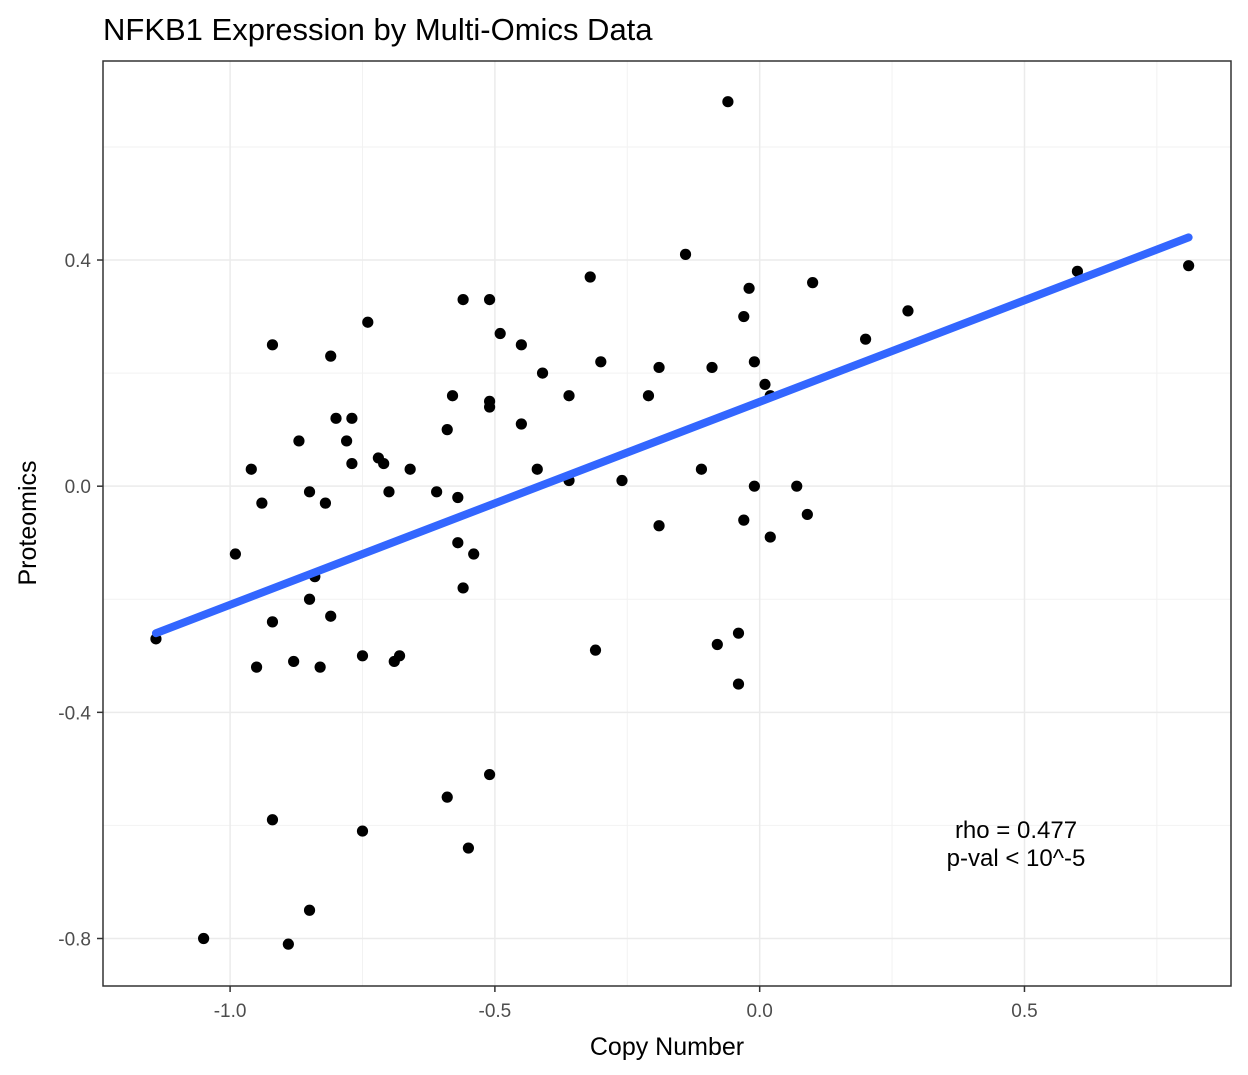  I want to click on x-axis-title: Copy Number, so click(667, 1047).